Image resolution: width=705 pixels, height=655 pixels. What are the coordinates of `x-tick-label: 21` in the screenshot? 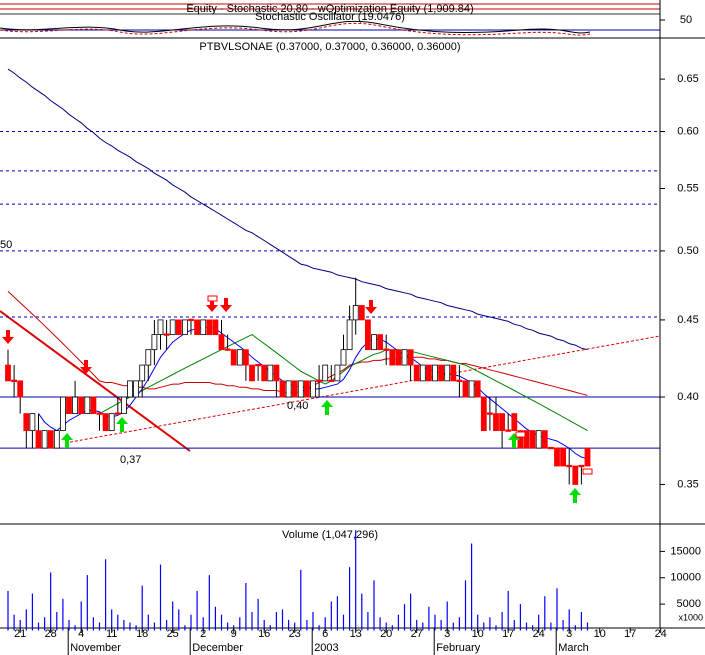 It's located at (20, 634).